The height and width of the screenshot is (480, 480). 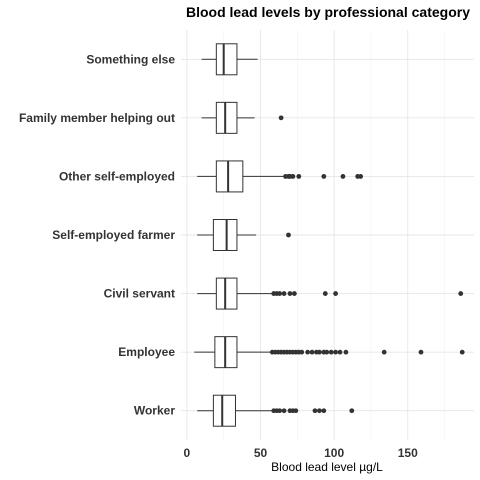 I want to click on category-label: Family member helping out, so click(x=97, y=118).